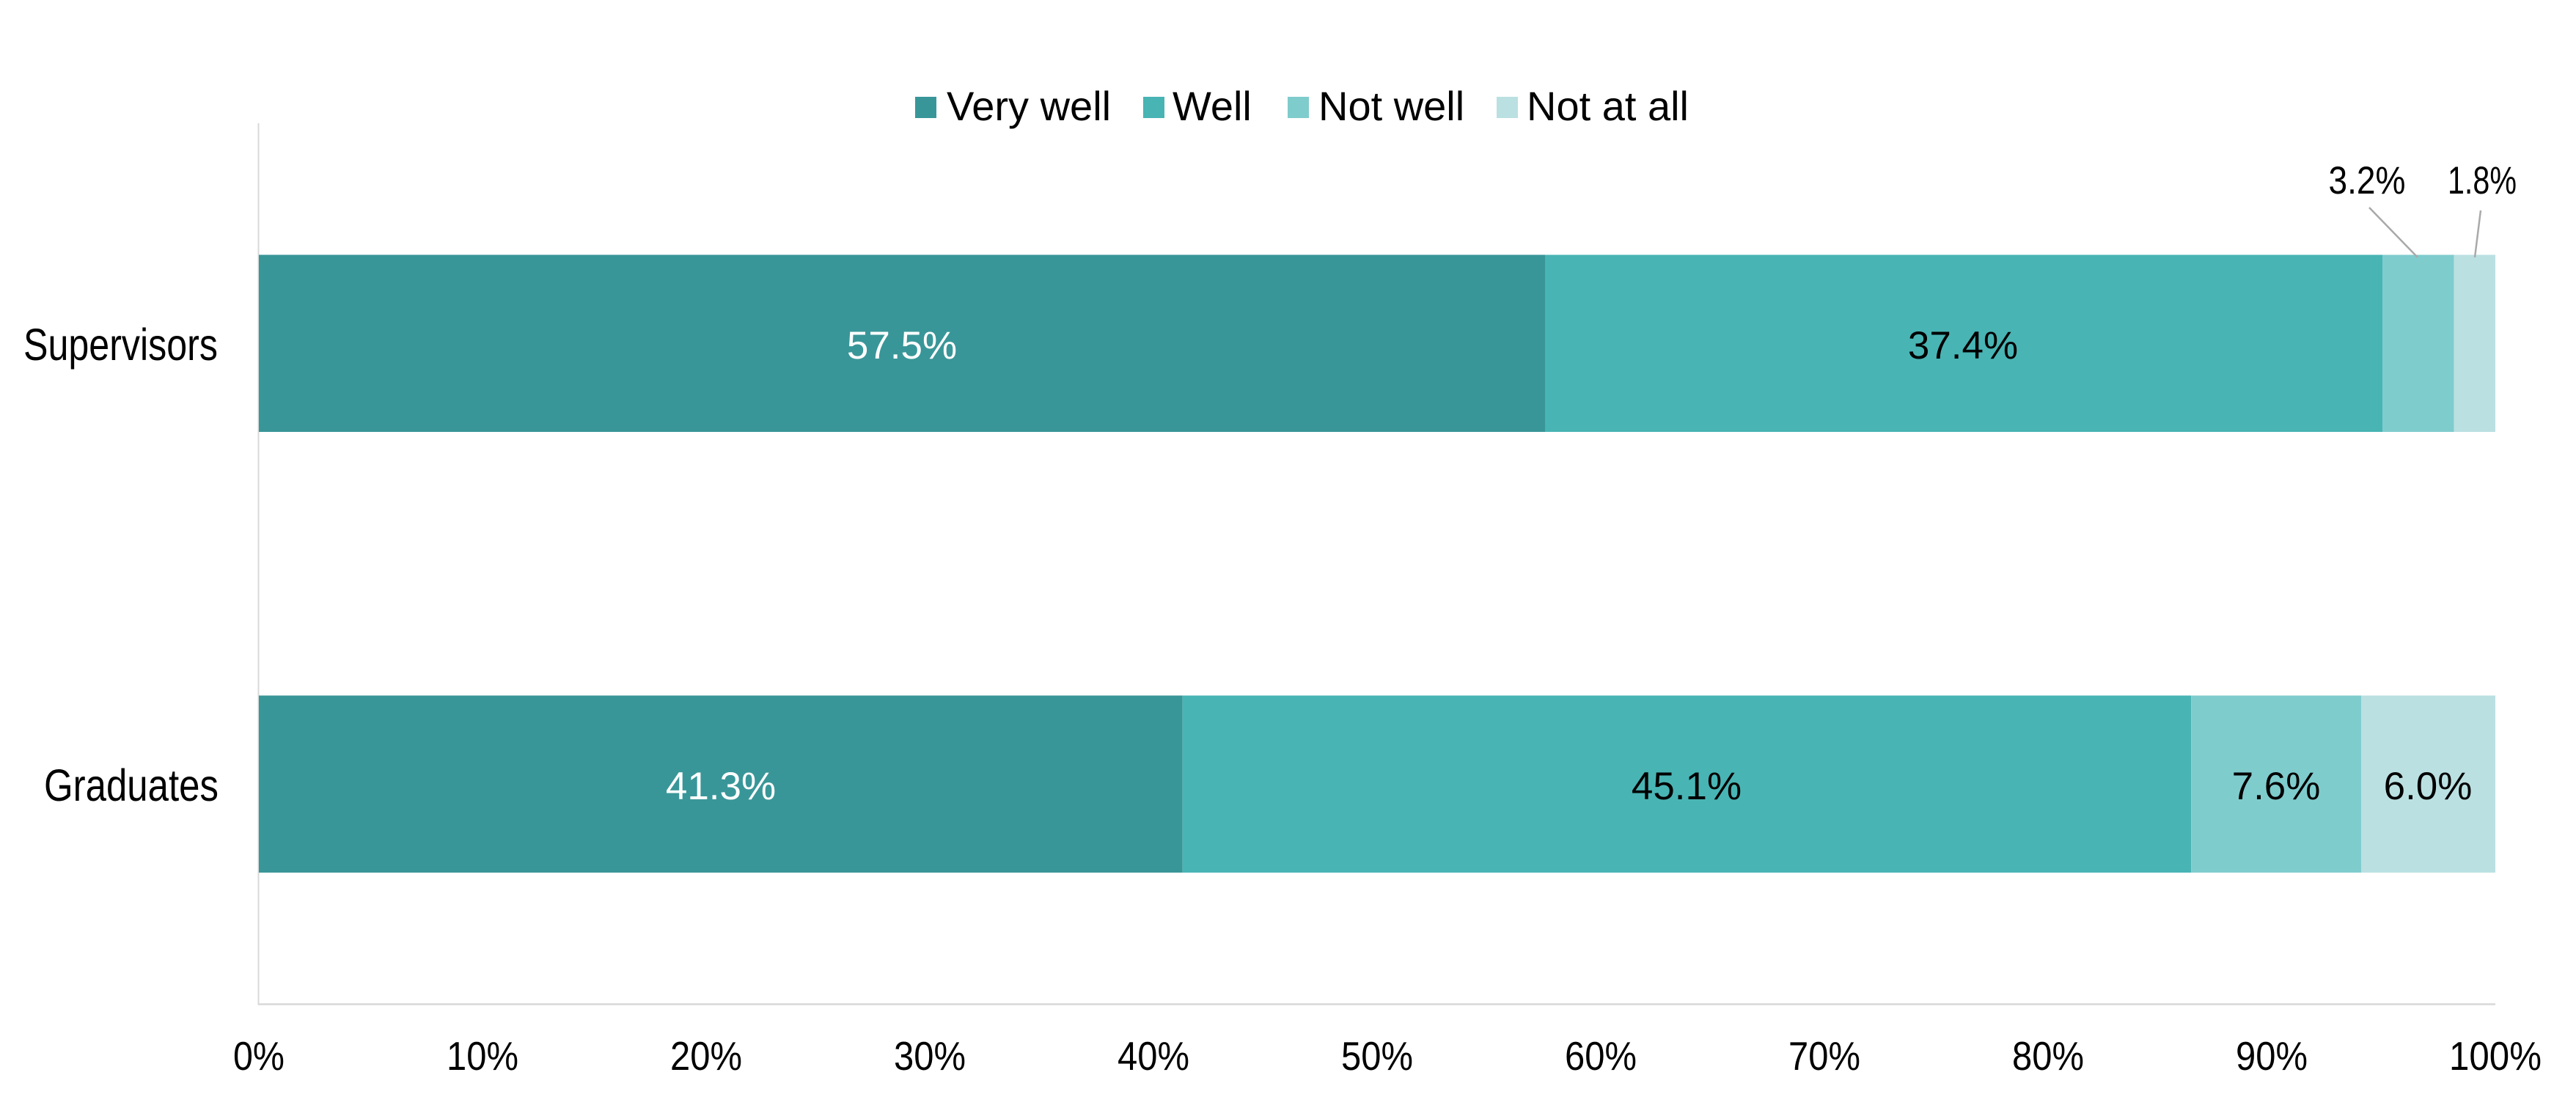 This screenshot has width=2576, height=1097. What do you see at coordinates (721, 786) in the screenshot?
I see `svg-text: 41.3%` at bounding box center [721, 786].